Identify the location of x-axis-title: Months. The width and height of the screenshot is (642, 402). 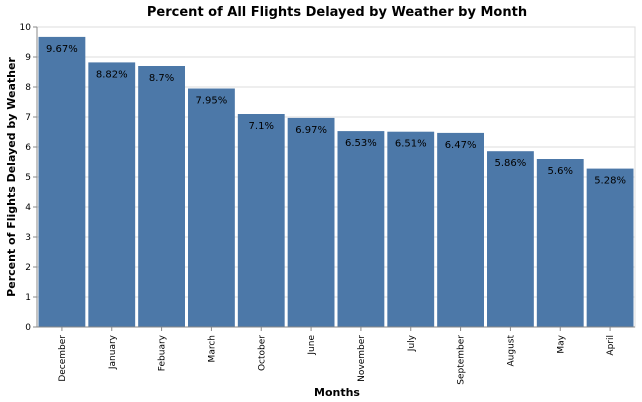
(337, 392).